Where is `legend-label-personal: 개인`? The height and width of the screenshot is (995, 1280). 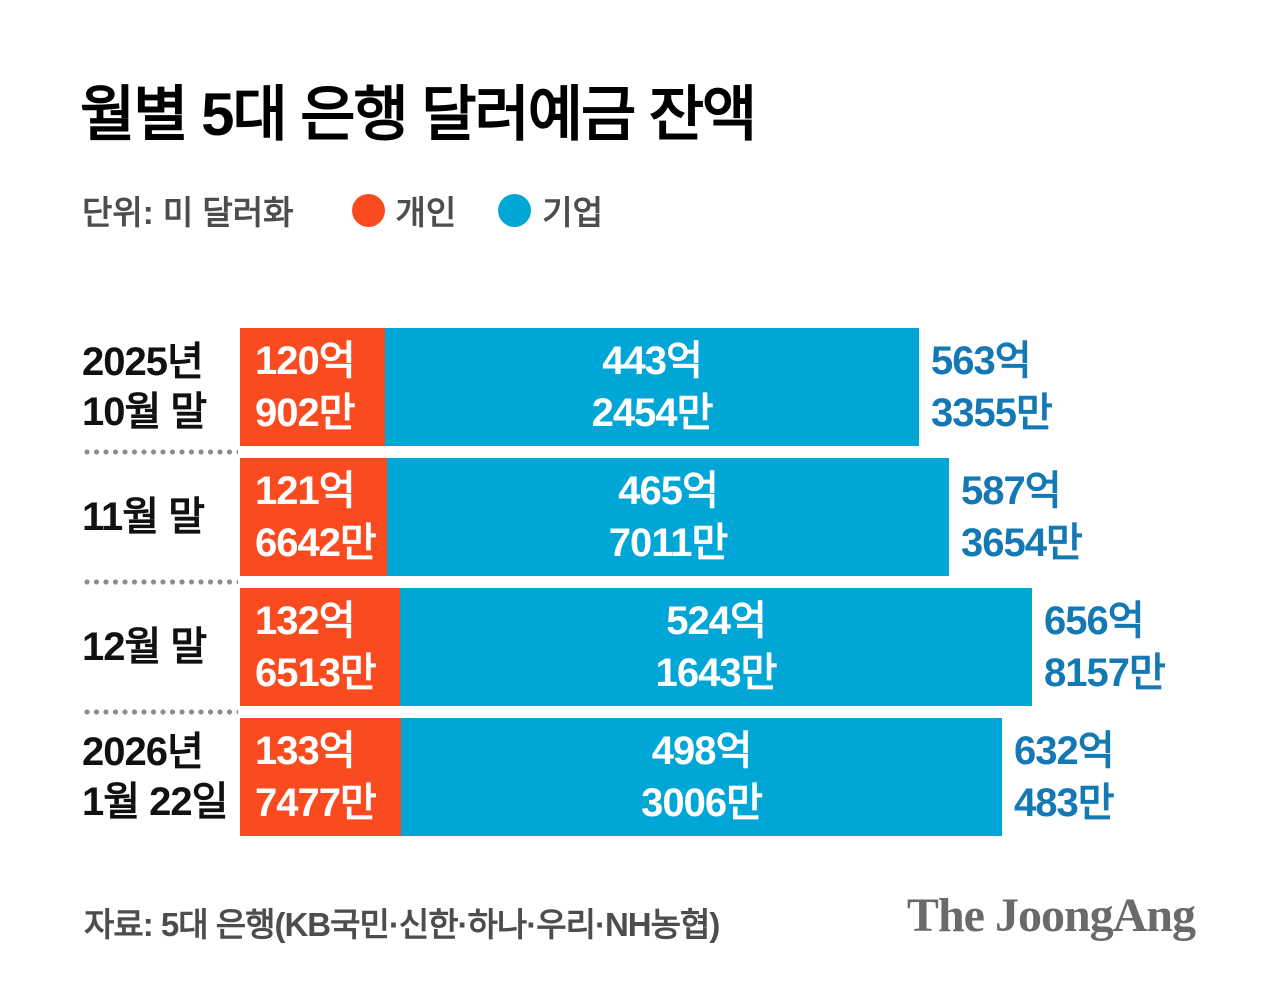
legend-label-personal: 개인 is located at coordinates (426, 212).